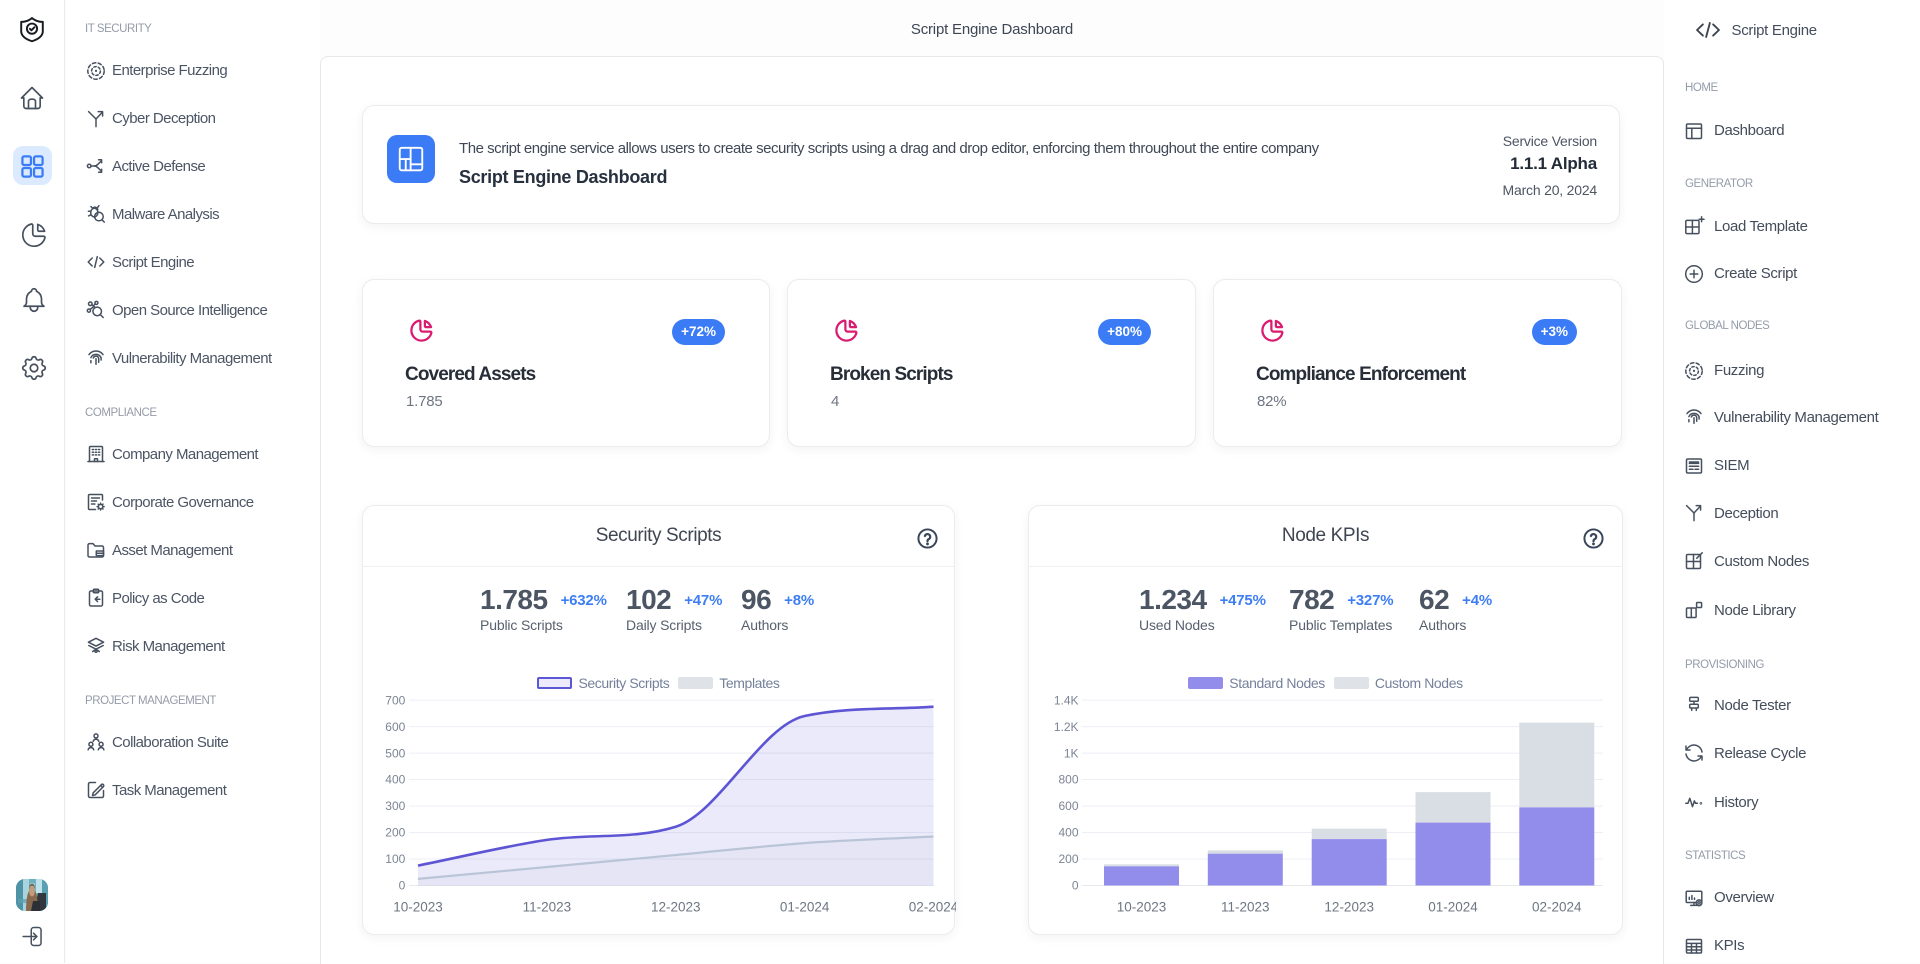  I want to click on svg-text: 1.2K, so click(1066, 727).